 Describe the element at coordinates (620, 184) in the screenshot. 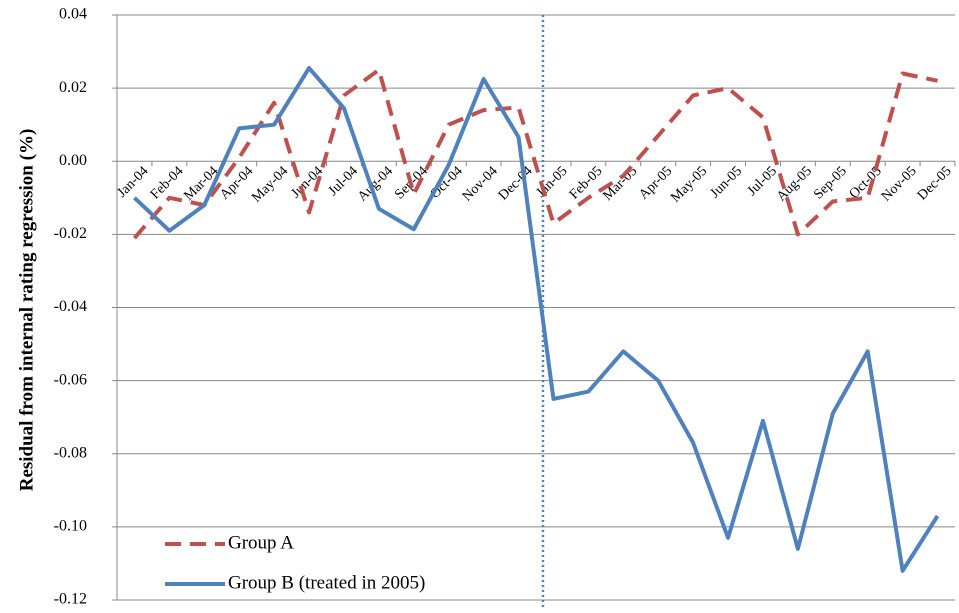

I see `x-tick-label: Mar-05` at that location.